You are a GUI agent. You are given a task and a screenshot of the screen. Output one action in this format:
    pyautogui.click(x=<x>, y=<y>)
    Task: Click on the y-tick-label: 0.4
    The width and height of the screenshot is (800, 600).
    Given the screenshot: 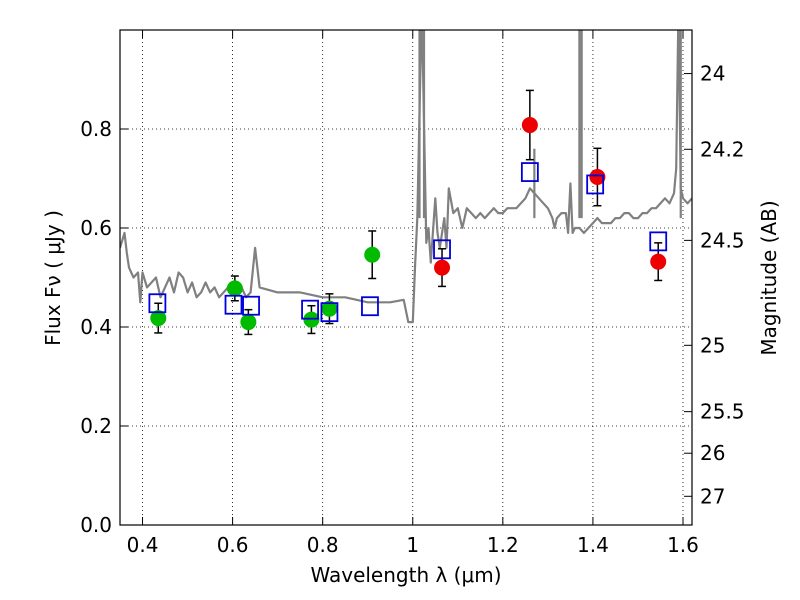 What is the action you would take?
    pyautogui.click(x=96, y=327)
    